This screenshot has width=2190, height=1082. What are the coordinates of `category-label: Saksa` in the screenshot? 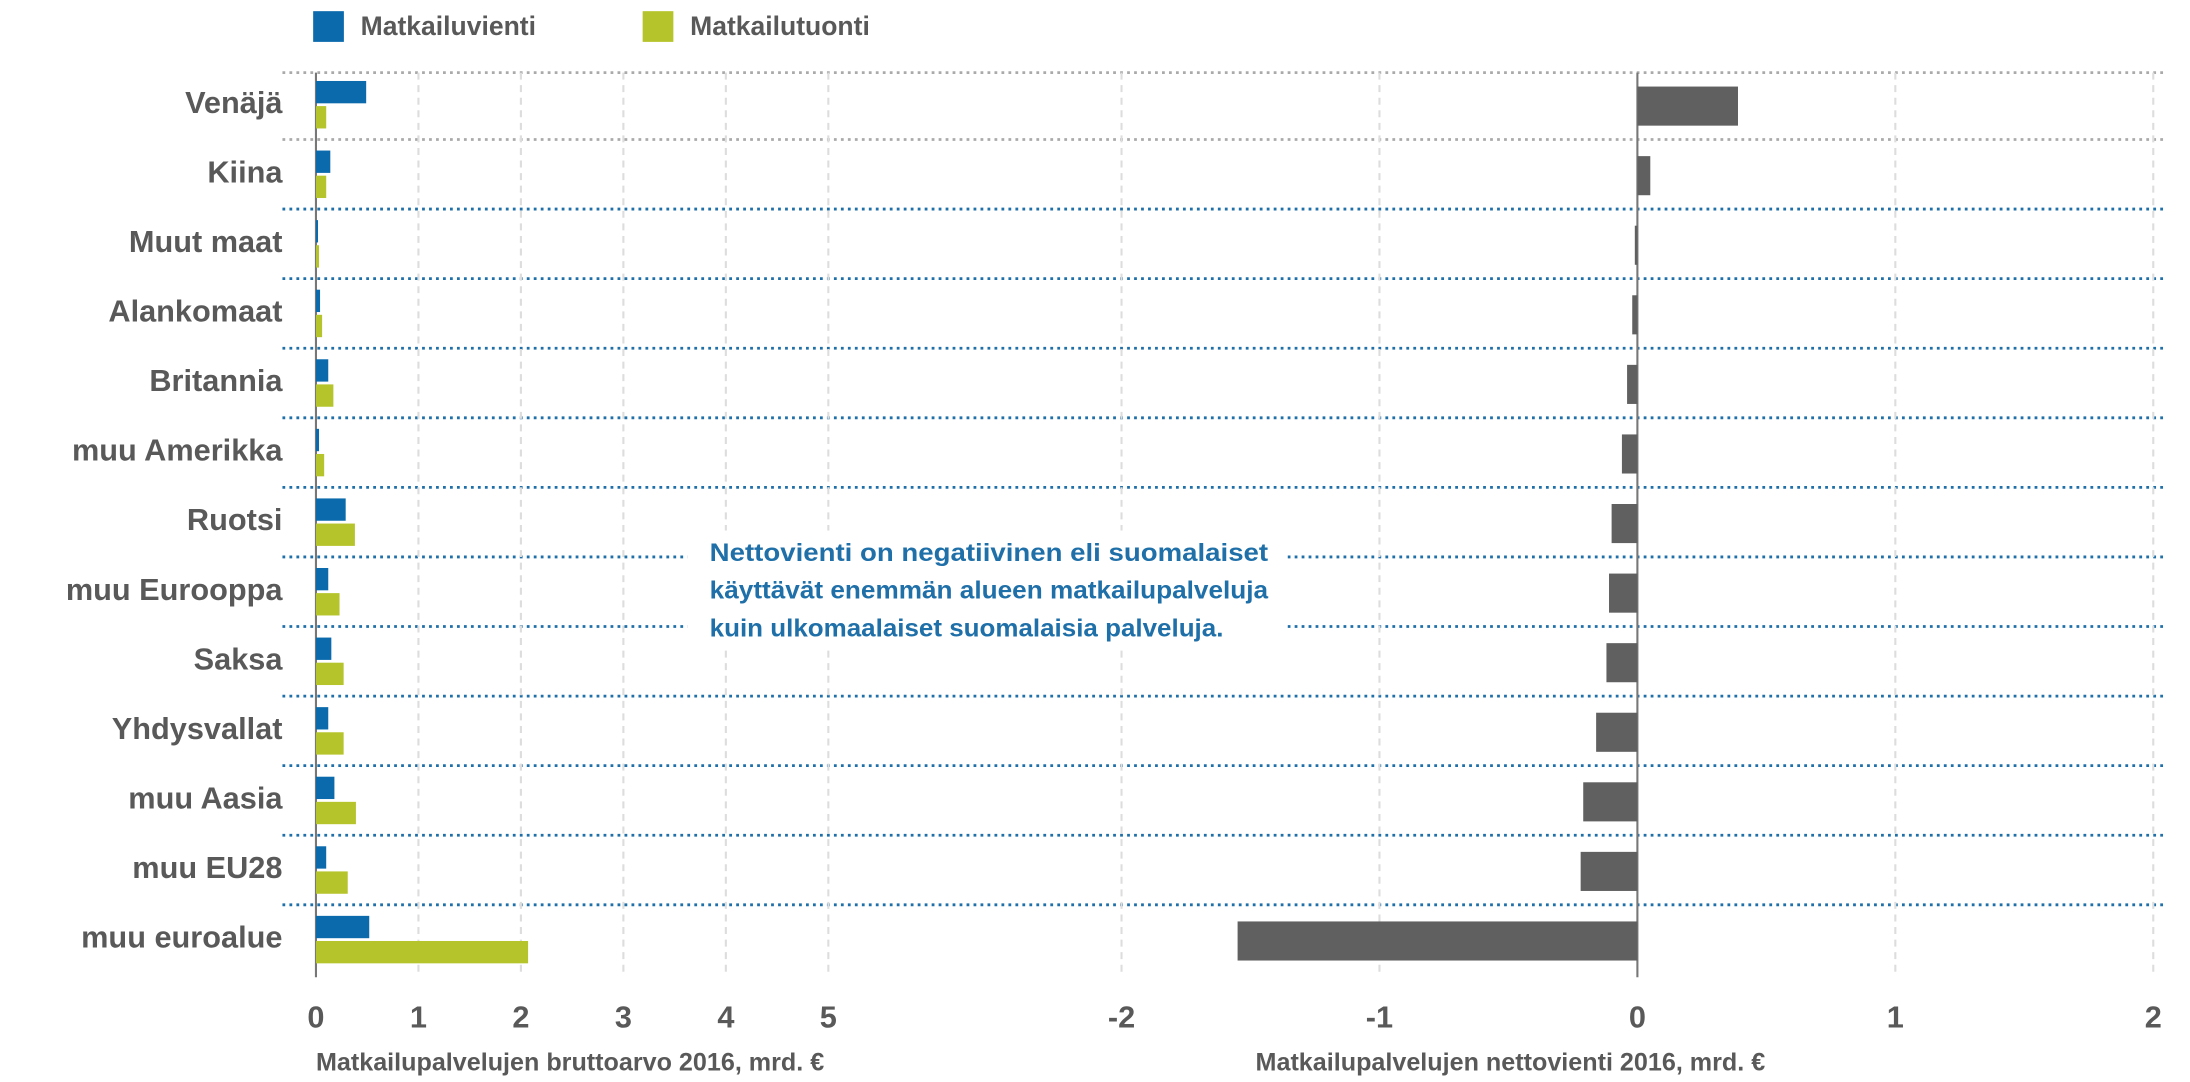 It's located at (239, 658).